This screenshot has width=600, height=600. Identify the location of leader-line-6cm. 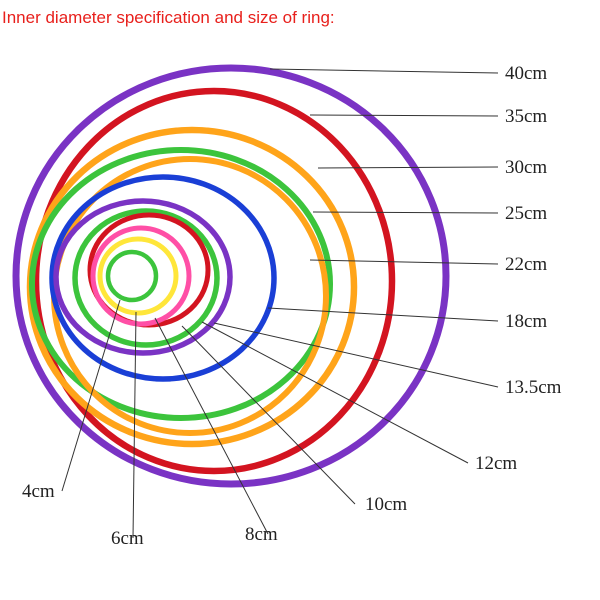
(134, 425).